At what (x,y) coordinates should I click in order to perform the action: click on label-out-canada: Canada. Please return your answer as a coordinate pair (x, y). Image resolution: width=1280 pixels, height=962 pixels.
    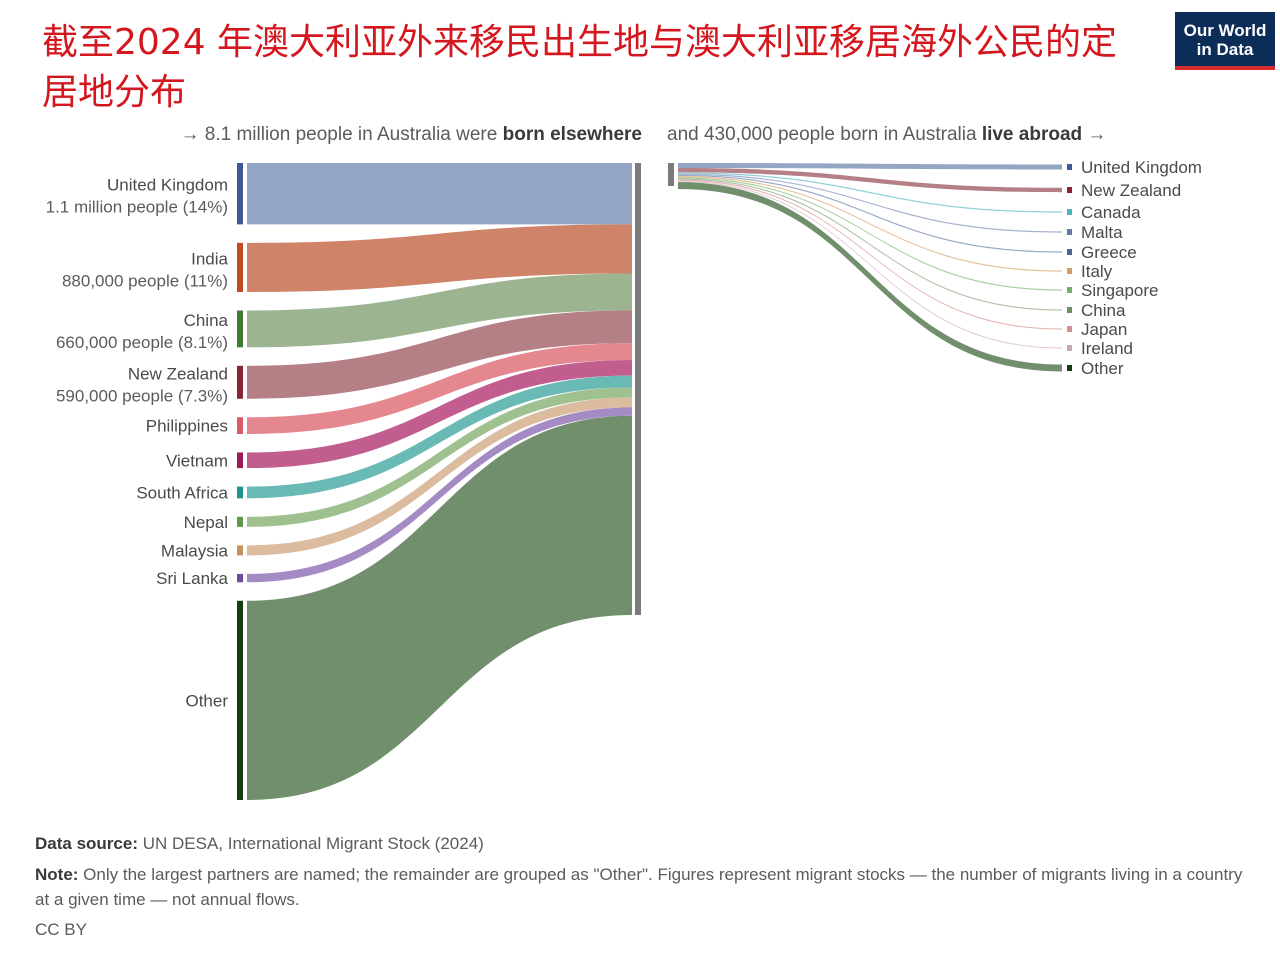
    Looking at the image, I should click on (1111, 212).